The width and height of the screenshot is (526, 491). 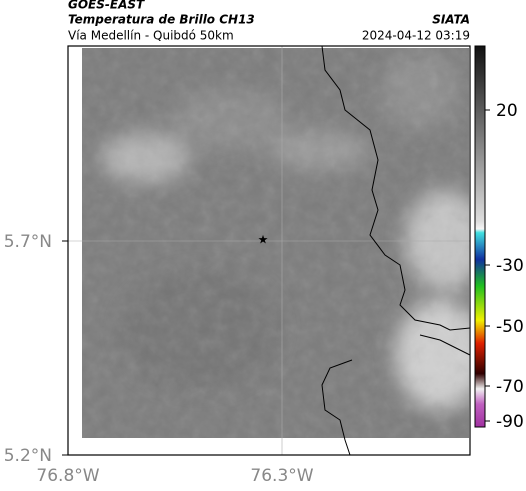 What do you see at coordinates (451, 20) in the screenshot?
I see `source-label: SIATA` at bounding box center [451, 20].